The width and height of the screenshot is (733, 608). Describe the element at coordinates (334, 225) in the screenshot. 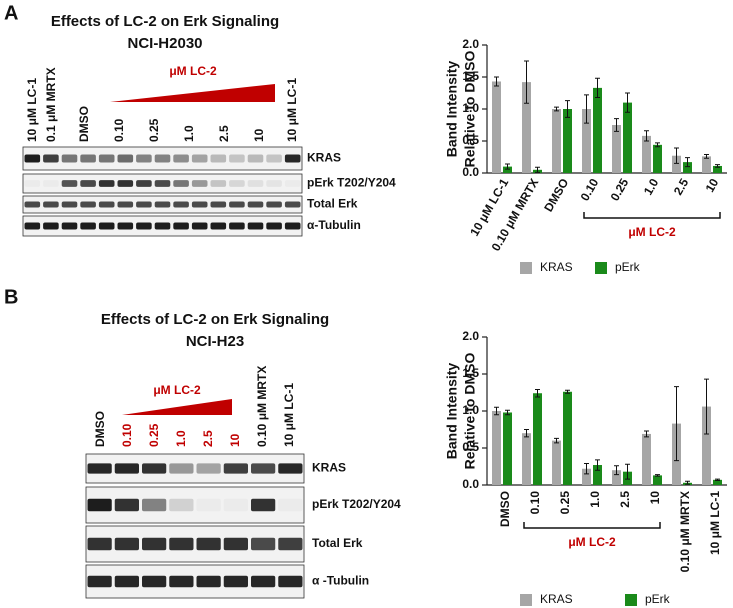

I see `blot-row-label: α-Tubulin` at that location.